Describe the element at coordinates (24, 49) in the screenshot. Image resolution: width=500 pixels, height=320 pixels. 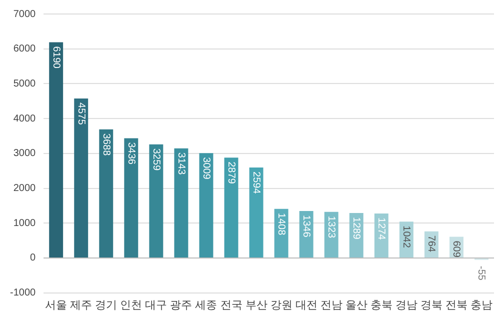
I see `y-tick-label: 6000` at that location.